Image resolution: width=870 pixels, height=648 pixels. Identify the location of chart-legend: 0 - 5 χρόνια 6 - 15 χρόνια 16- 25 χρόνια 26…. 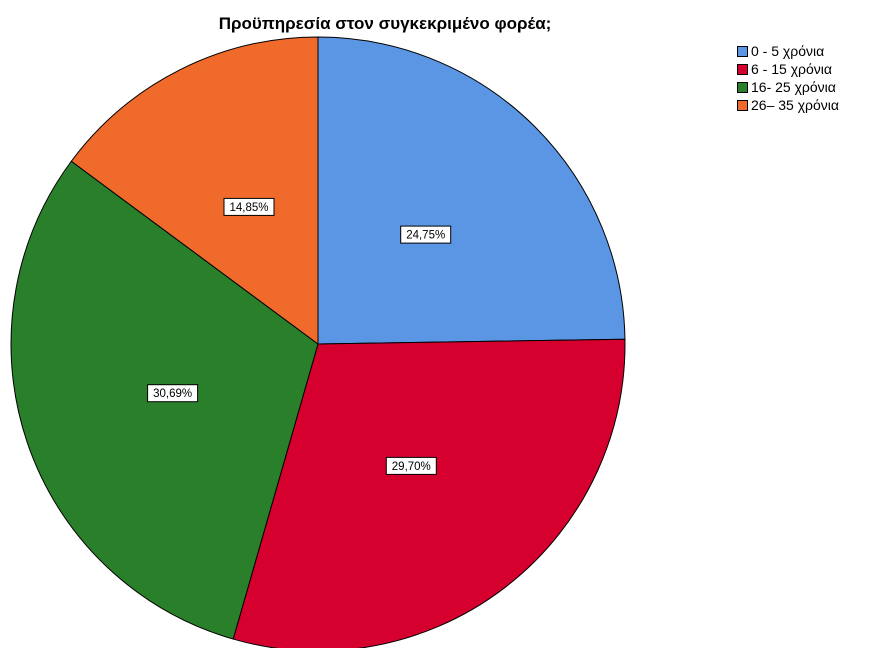
(802, 78).